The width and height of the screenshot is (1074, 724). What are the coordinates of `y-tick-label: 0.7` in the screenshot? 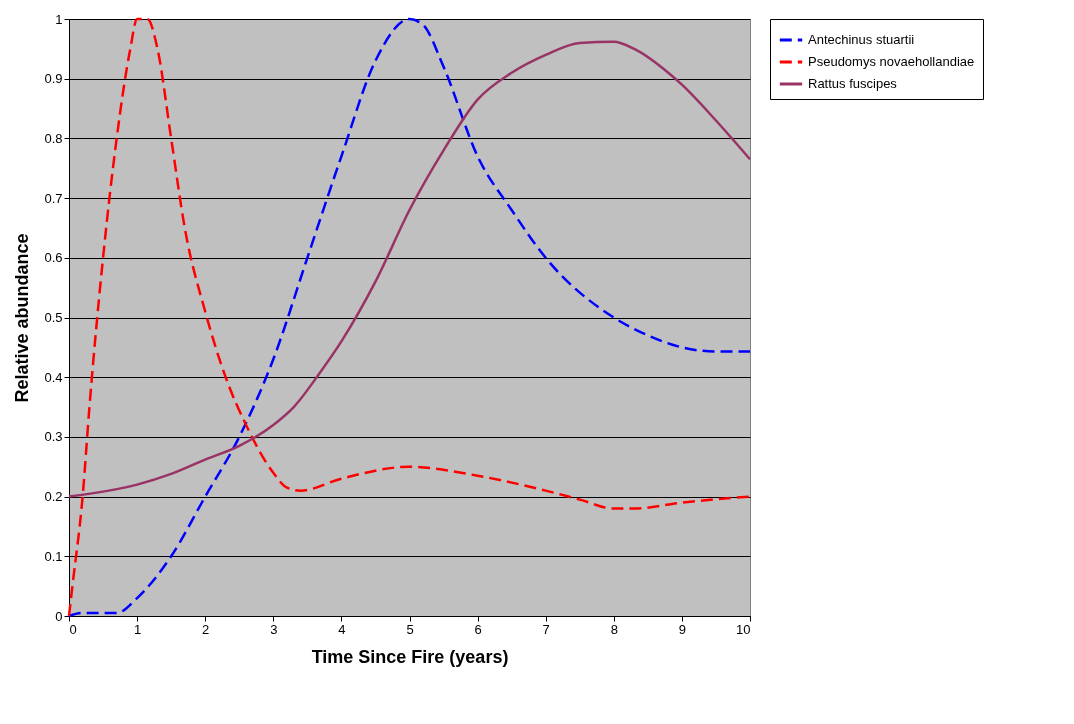 It's located at (53, 198).